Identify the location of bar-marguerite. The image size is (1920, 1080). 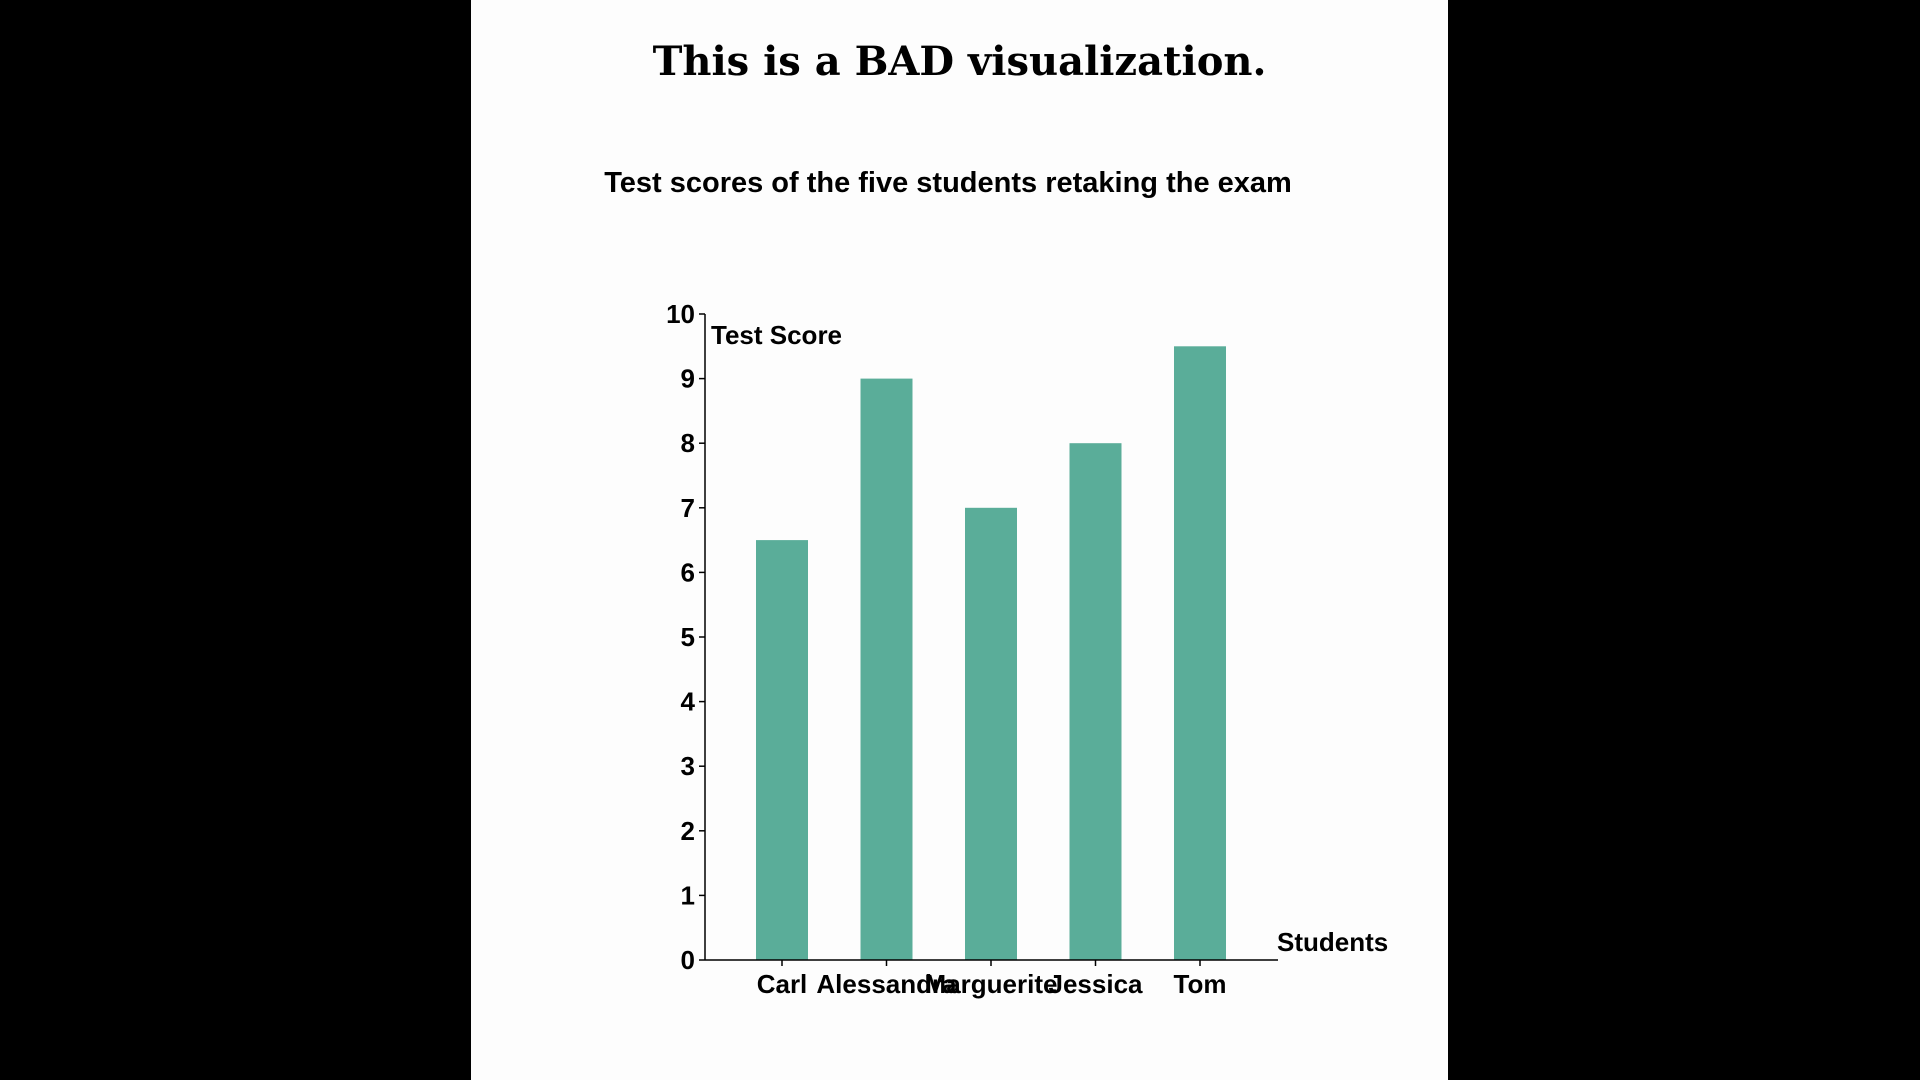
(991, 733).